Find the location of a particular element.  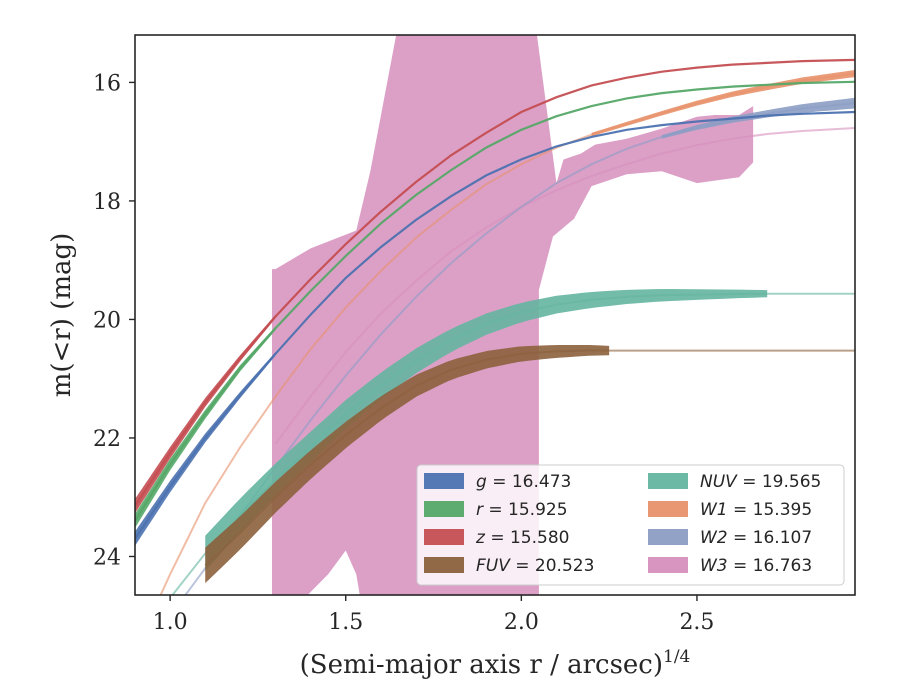

x-axis: 1.0 1.5 2.0 2.5 is located at coordinates (433, 615).